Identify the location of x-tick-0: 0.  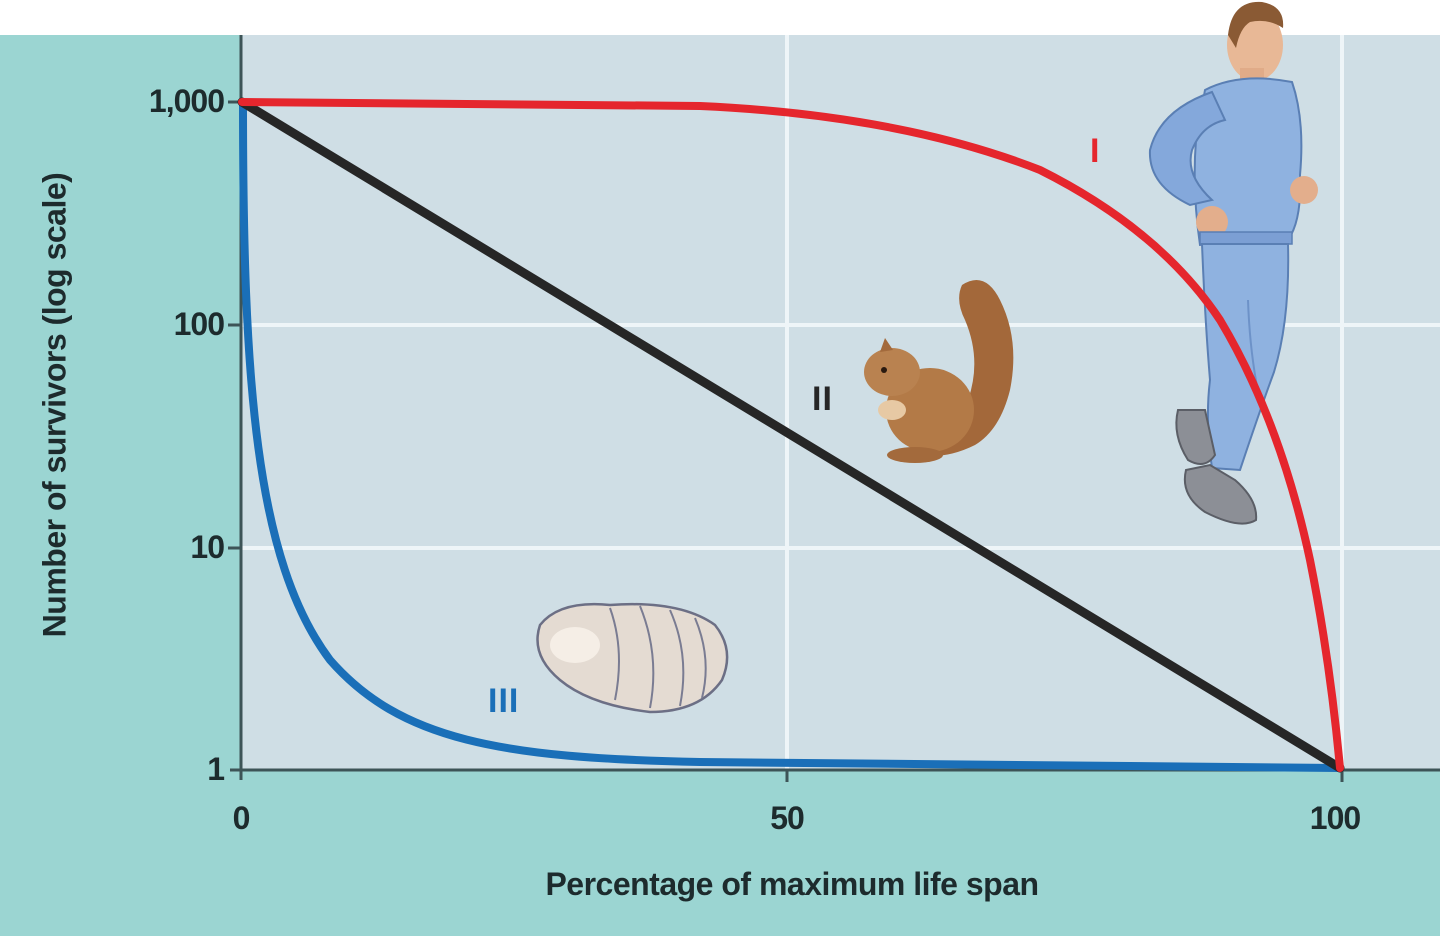
(241, 818).